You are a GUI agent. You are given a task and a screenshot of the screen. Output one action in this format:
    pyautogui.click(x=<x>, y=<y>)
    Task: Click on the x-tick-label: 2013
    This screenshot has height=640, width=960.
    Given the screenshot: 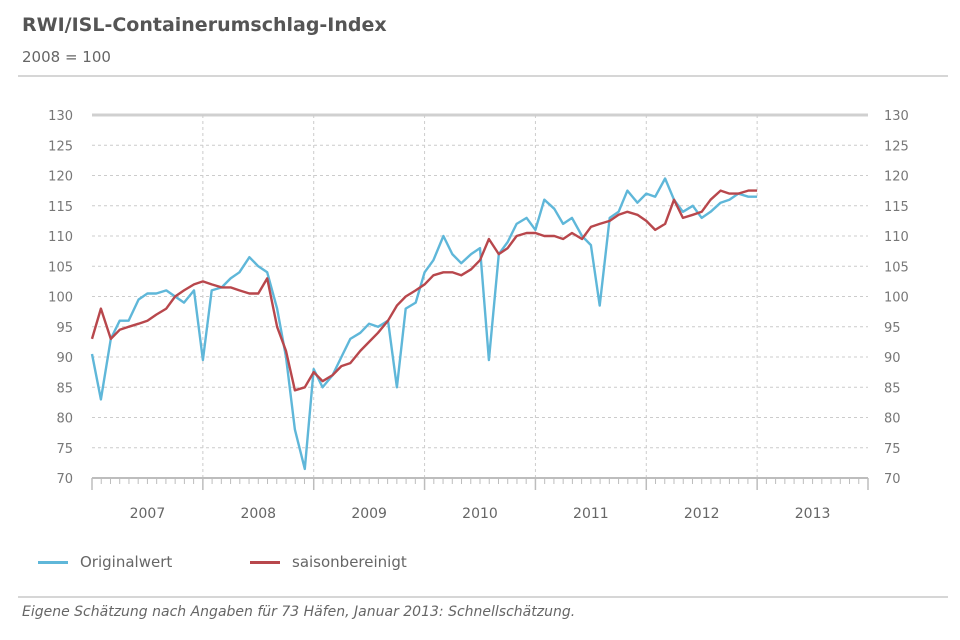 What is the action you would take?
    pyautogui.click(x=813, y=514)
    